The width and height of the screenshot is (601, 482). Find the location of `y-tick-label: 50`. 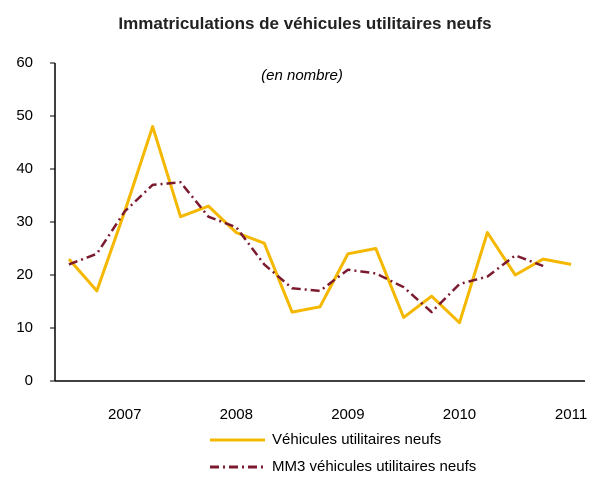

y-tick-label: 50 is located at coordinates (24, 115).